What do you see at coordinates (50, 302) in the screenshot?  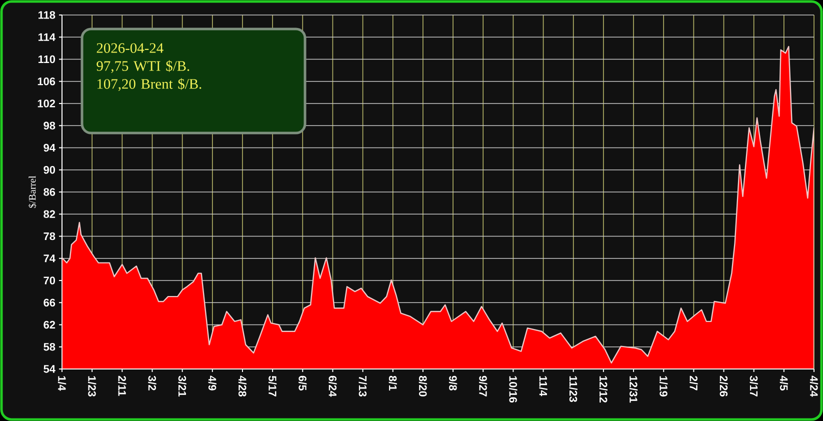 I see `y-tick-label: 66` at bounding box center [50, 302].